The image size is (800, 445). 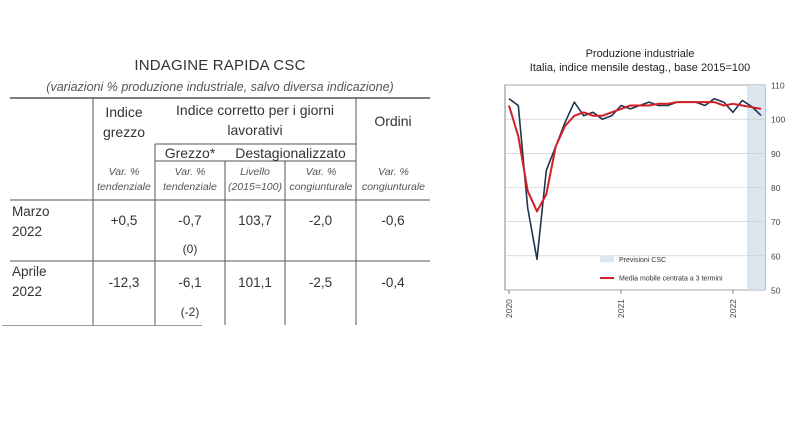 I want to click on series-line-production, so click(x=635, y=179).